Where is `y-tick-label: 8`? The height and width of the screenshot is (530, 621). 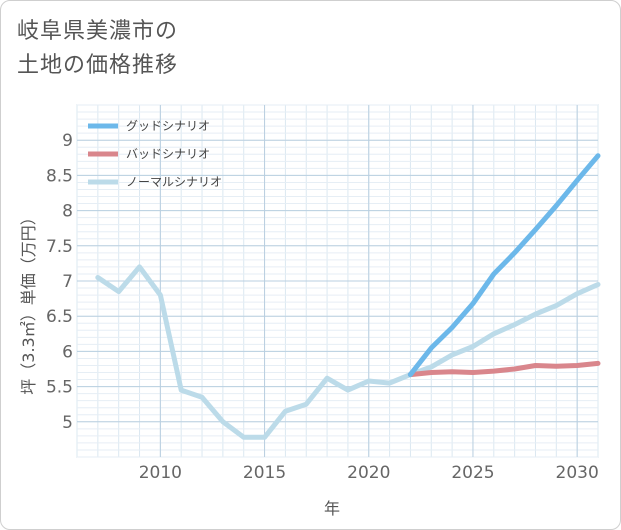 y-tick-label: 8 is located at coordinates (67, 212).